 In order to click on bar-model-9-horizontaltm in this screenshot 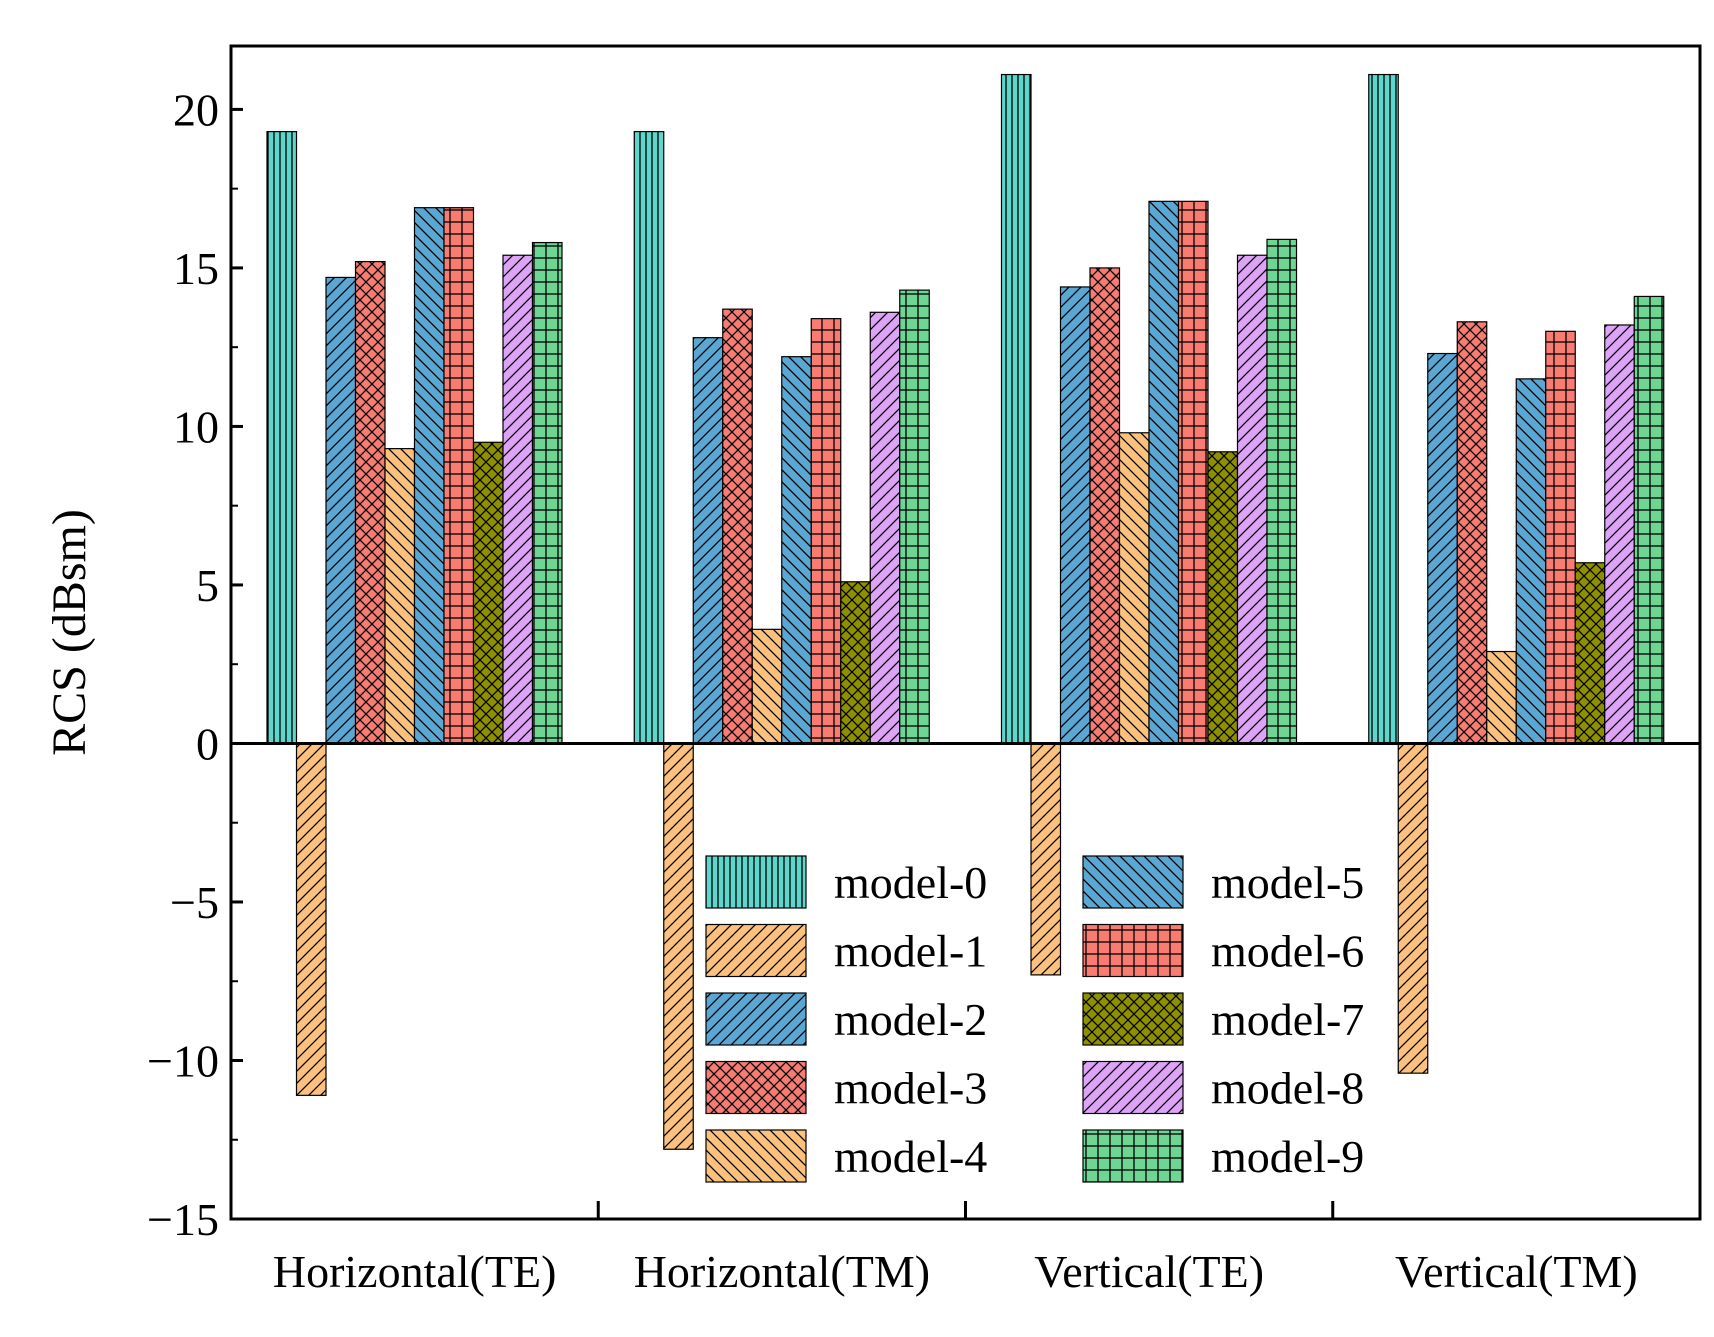, I will do `click(914, 517)`.